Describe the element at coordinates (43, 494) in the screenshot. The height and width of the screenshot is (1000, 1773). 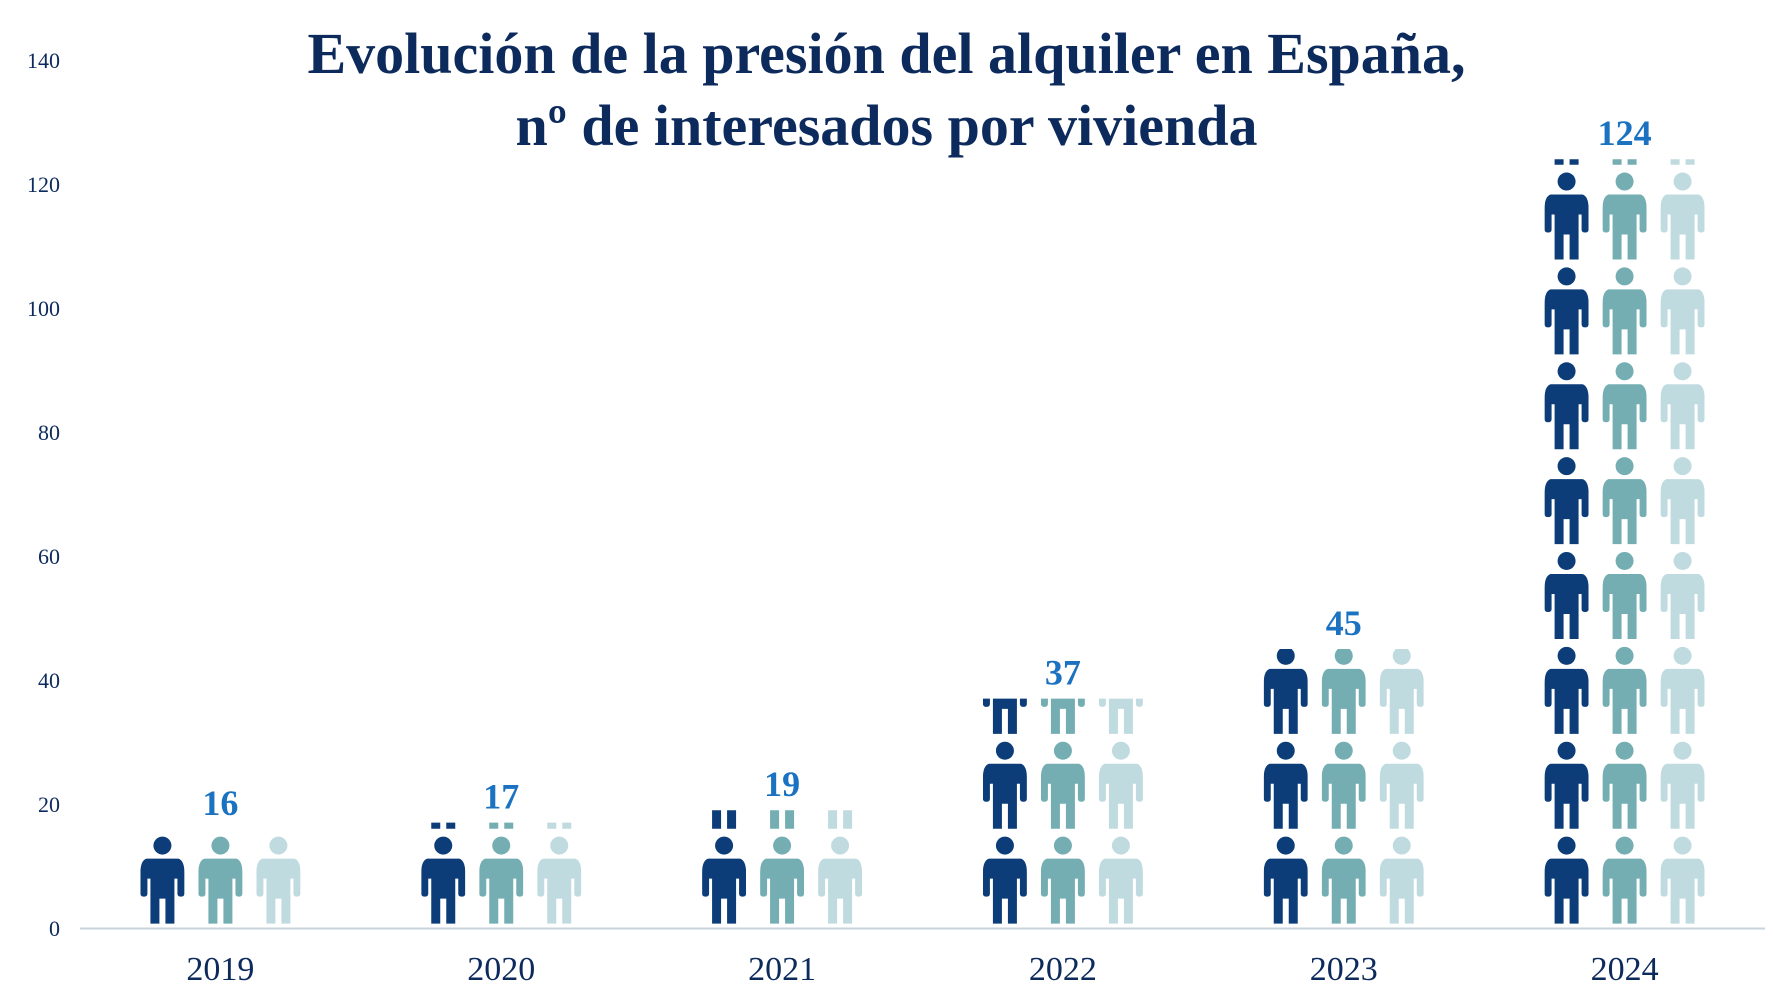
I see `y-axis: 0 20 40 60 80 100 120 140` at that location.